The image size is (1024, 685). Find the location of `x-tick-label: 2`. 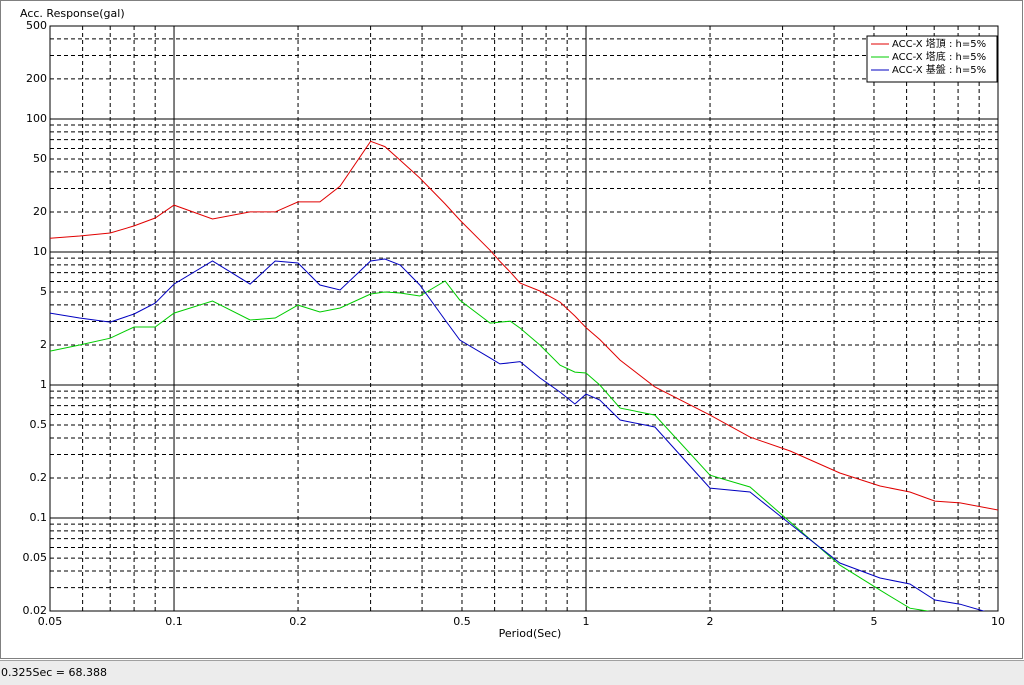

x-tick-label: 2 is located at coordinates (710, 621).